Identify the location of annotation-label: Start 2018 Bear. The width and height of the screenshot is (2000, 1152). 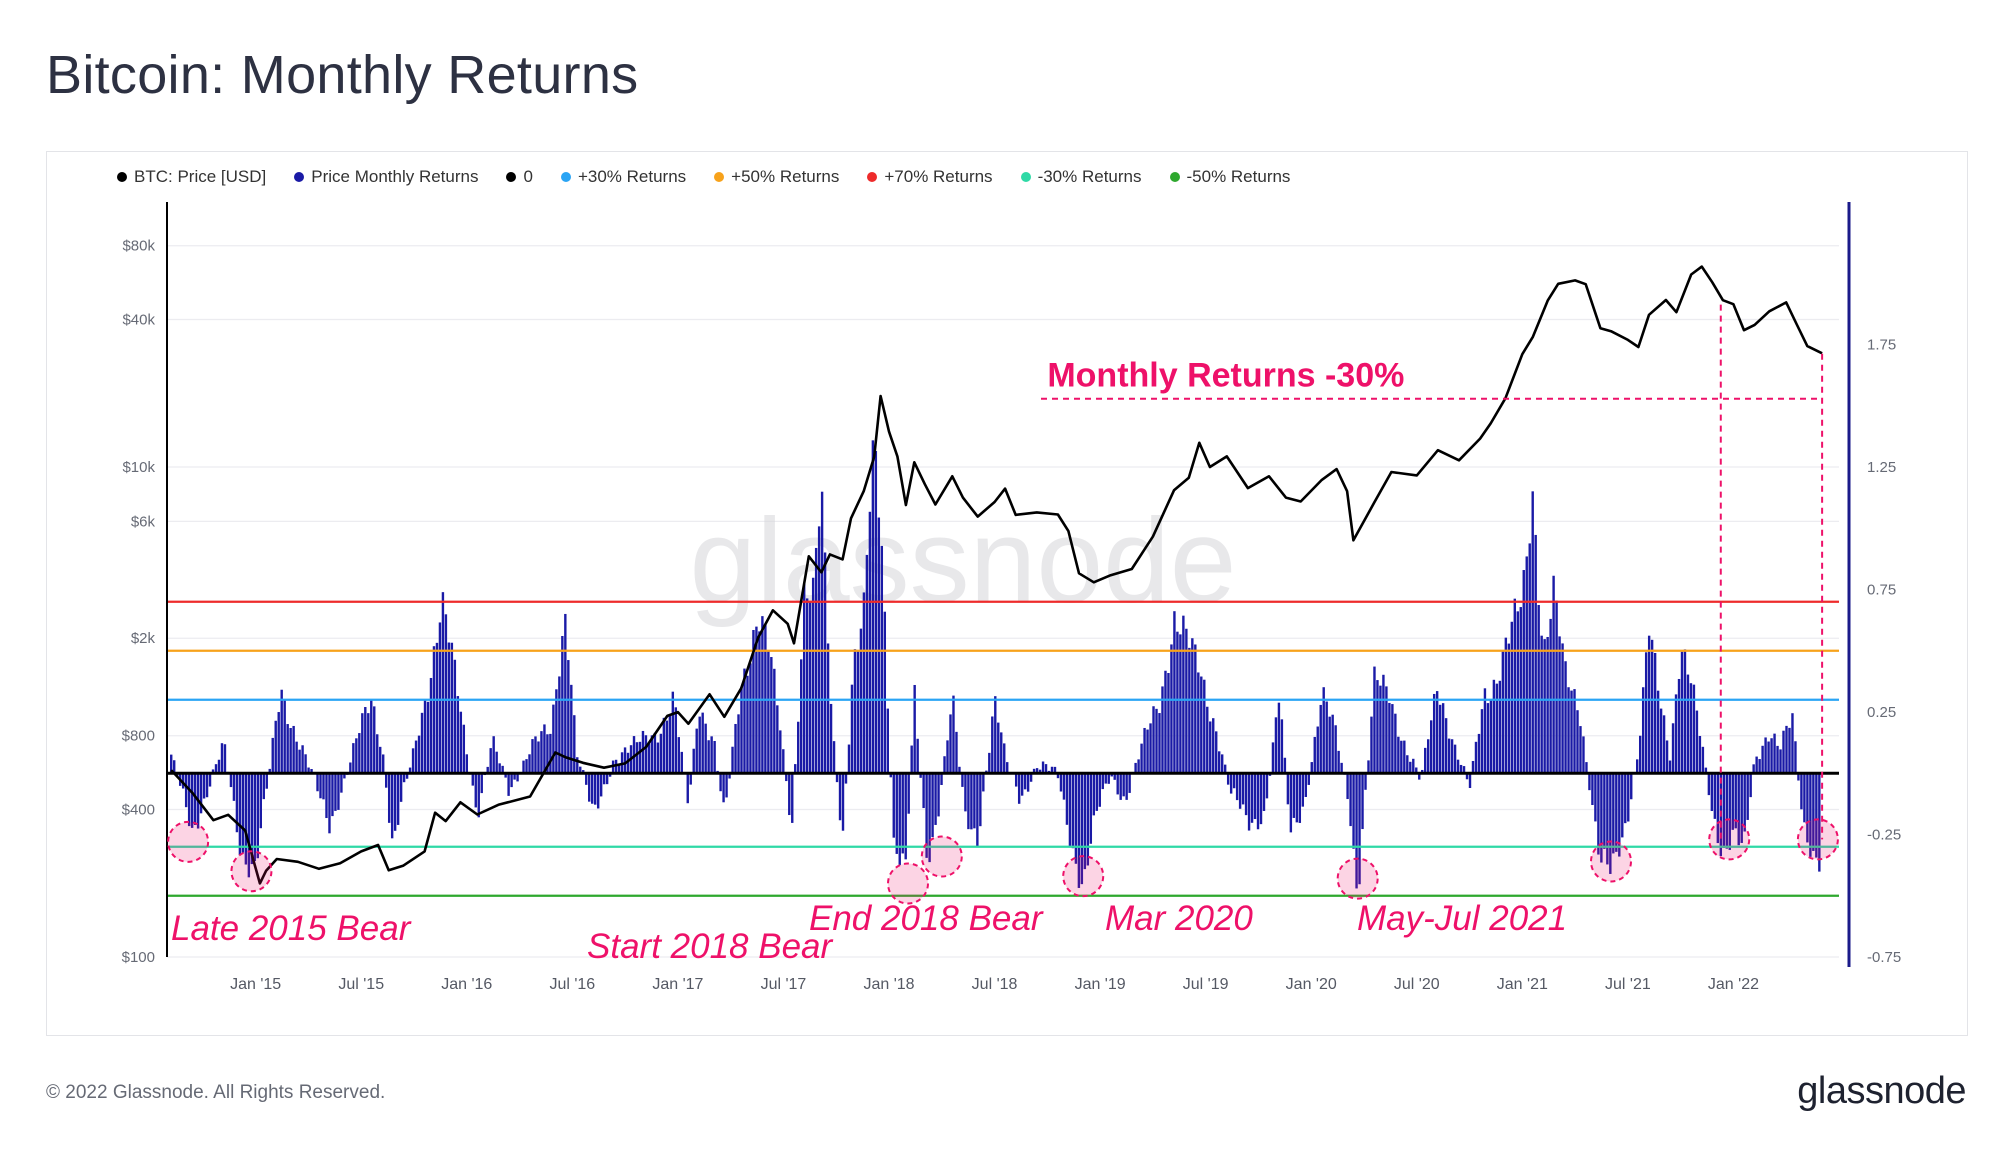
(710, 946).